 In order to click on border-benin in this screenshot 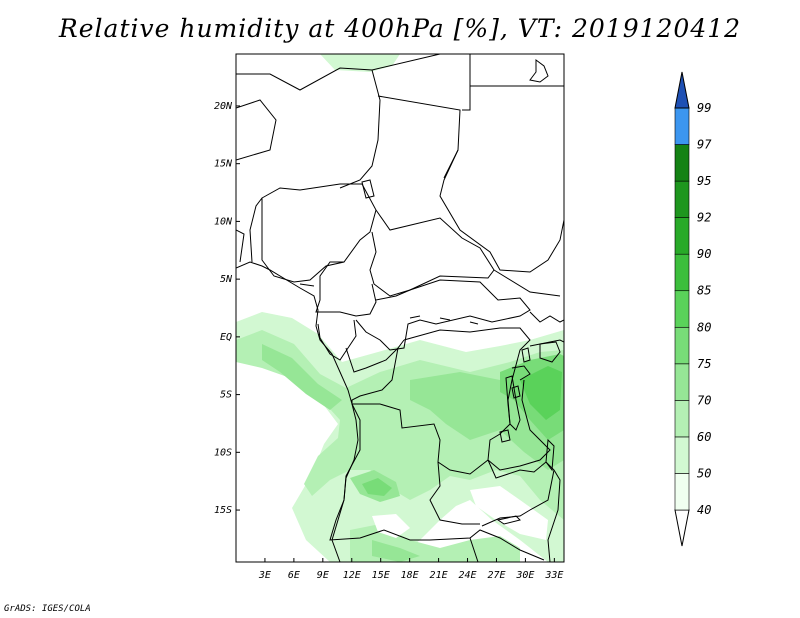, I will do `click(256, 230)`.